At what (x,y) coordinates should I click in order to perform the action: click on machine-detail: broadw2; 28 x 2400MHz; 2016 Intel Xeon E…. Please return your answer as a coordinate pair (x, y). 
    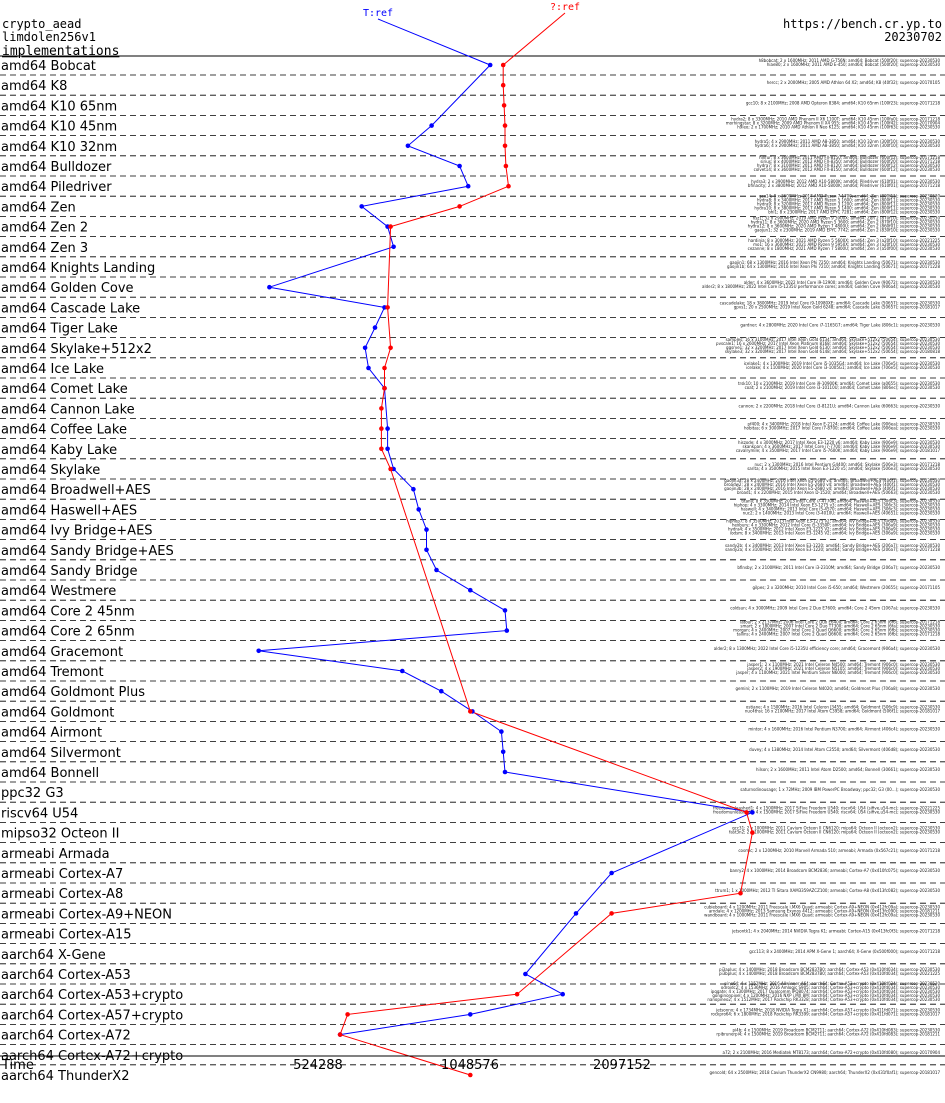
    Looking at the image, I should click on (832, 484).